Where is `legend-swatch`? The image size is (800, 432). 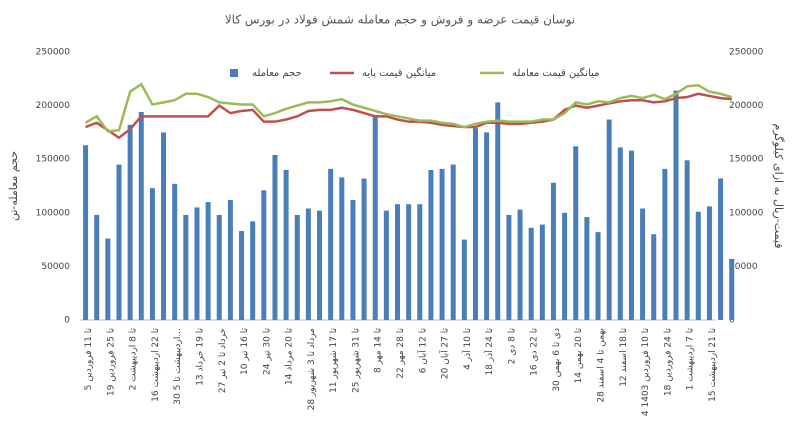 legend-swatch is located at coordinates (234, 73).